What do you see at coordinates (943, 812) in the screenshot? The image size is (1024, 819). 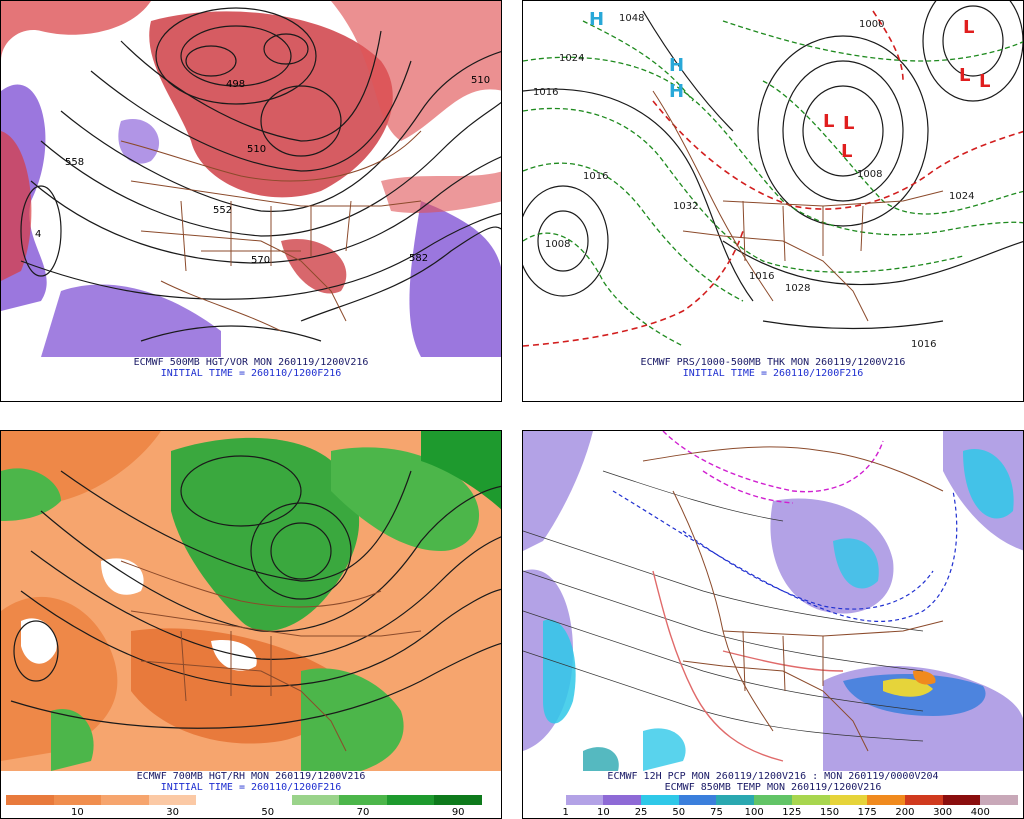 I see `colorbar-tick-label: 300` at bounding box center [943, 812].